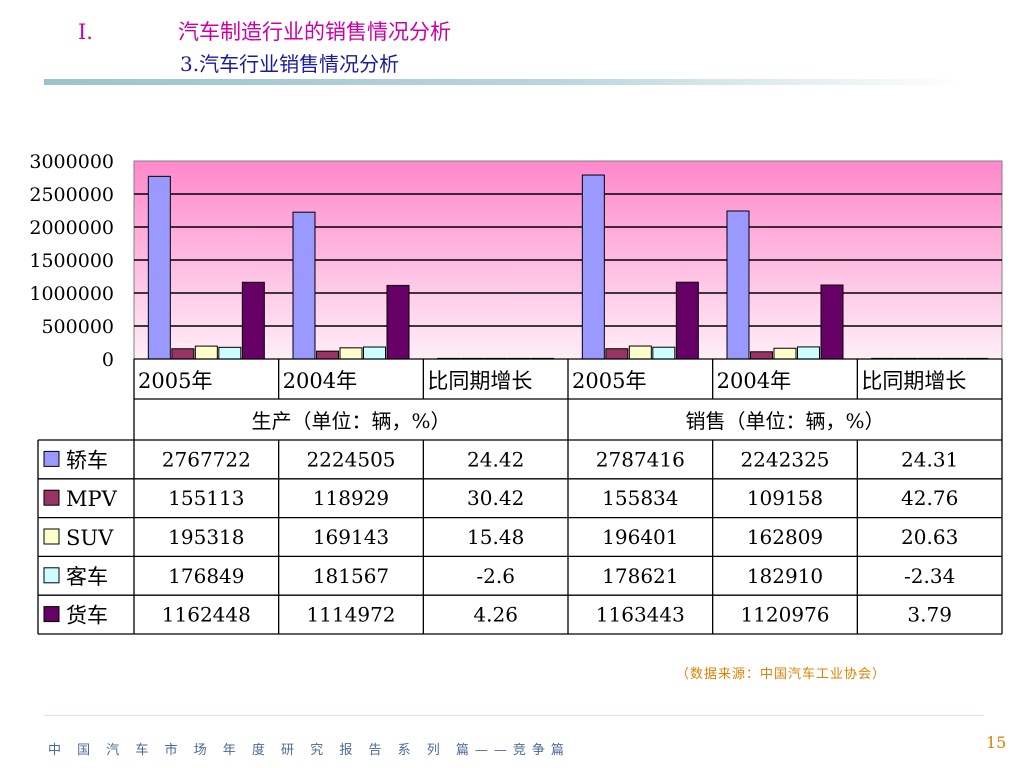 The height and width of the screenshot is (768, 1024). I want to click on title-underline, so click(504, 82).